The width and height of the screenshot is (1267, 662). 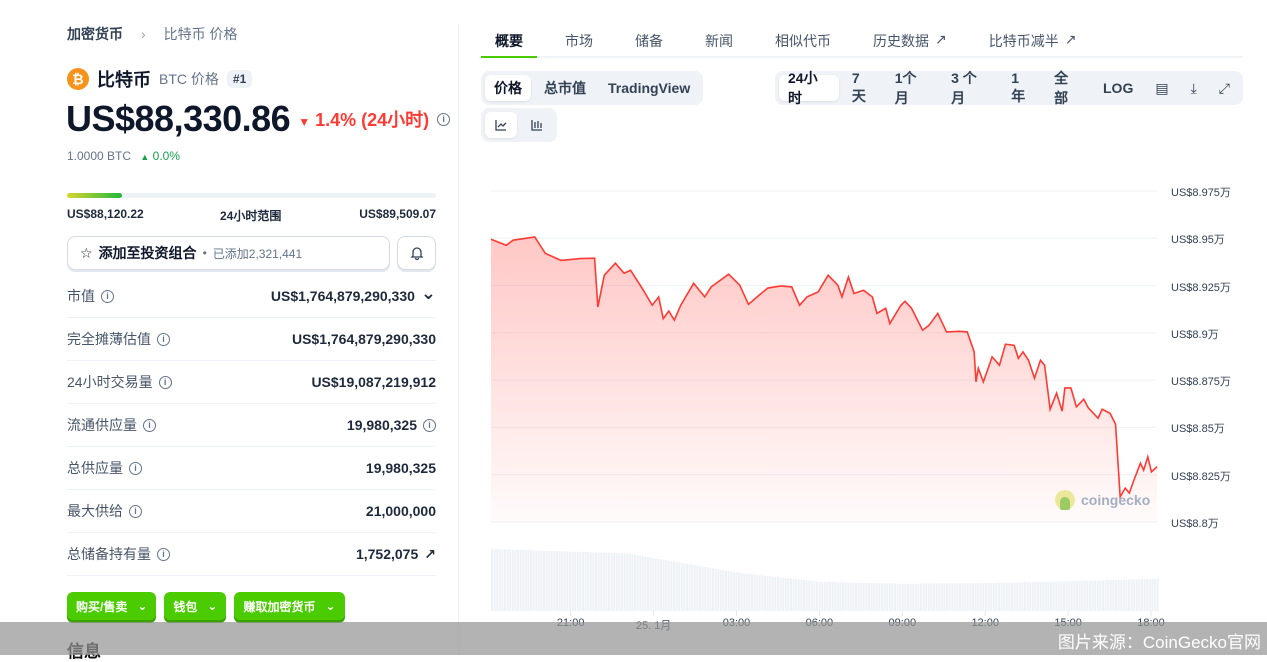 What do you see at coordinates (1065, 500) in the screenshot?
I see `coingecko-logo-icon` at bounding box center [1065, 500].